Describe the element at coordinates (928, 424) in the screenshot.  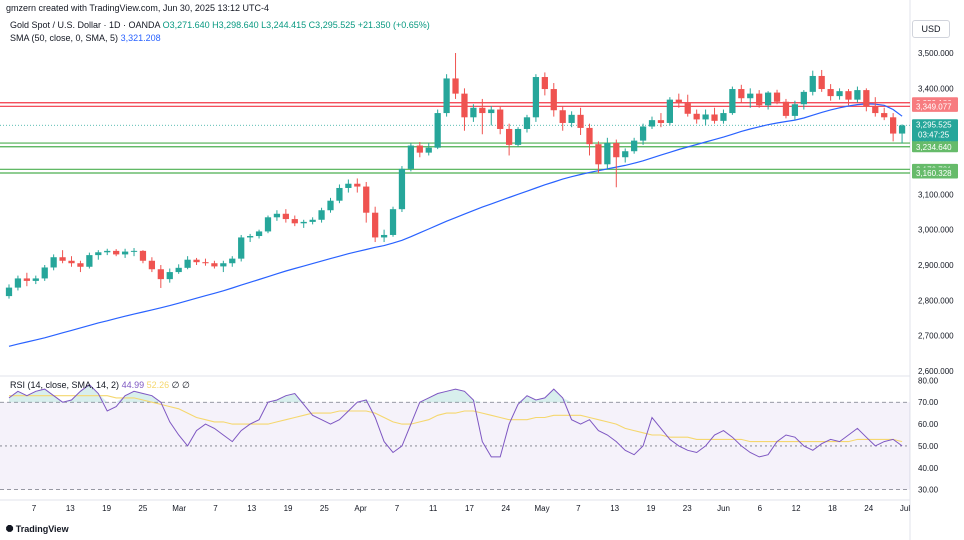
I see `rsi-tick-label: 60.00` at that location.